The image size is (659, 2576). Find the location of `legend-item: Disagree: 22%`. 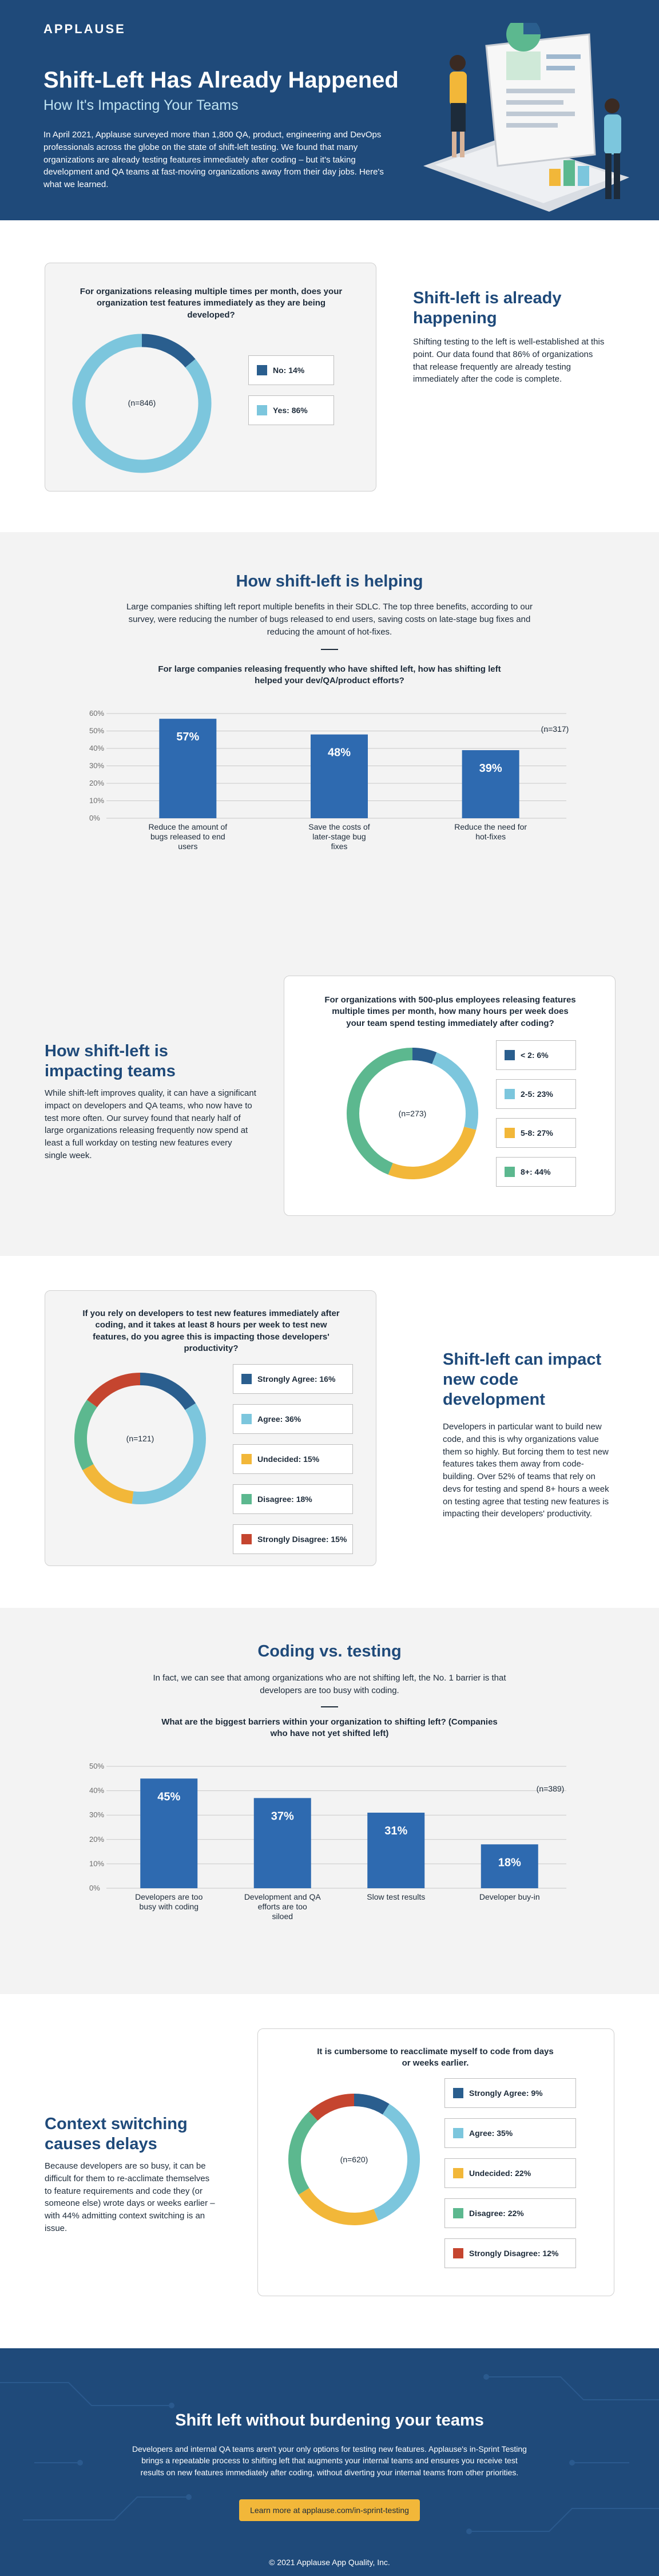

legend-item: Disagree: 22% is located at coordinates (510, 2213).